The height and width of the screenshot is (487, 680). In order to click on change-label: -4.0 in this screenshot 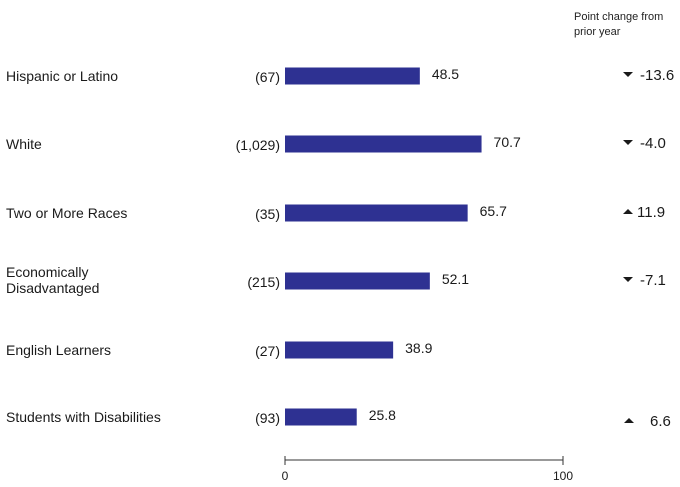, I will do `click(653, 143)`.